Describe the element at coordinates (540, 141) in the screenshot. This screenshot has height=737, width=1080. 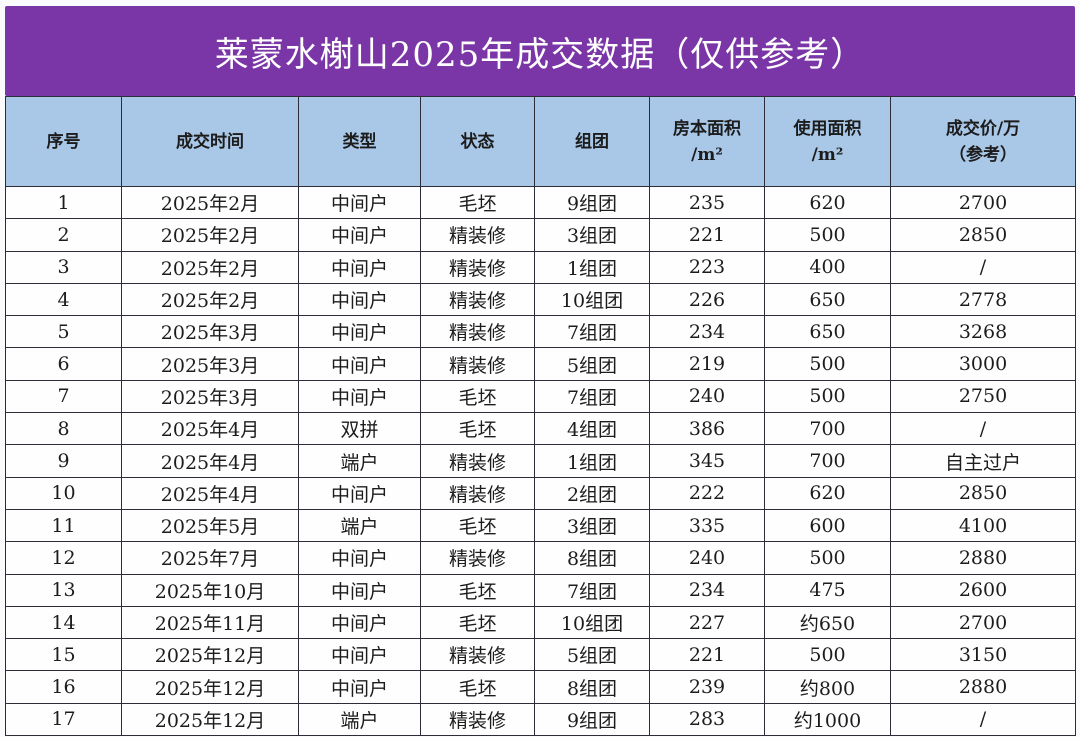
I see `header-row: 序号 成交时间 类型 状态 组团 房本面积/m² 使用面积/m² 成交价/万 （参考）` at that location.